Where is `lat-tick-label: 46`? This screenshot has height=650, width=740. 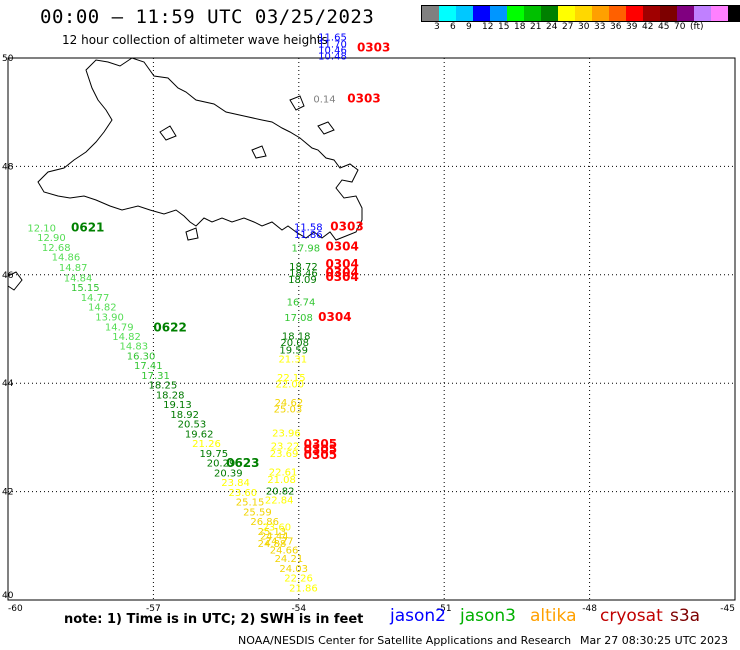
lat-tick-label: 46 is located at coordinates (8, 276).